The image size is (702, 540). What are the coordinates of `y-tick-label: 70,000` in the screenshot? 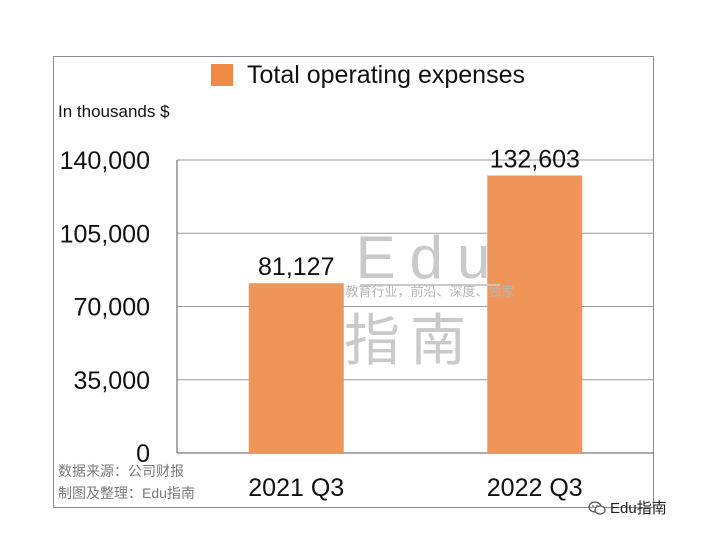 It's located at (112, 308).